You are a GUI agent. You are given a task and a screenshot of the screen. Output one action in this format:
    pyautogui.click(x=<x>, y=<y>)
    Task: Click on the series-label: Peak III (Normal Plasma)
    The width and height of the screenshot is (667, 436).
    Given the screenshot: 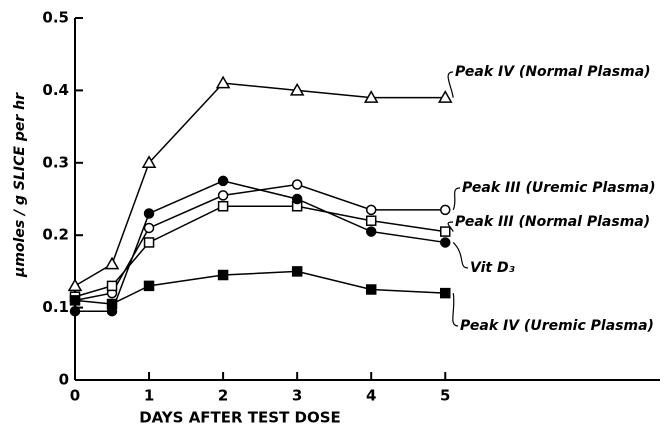 What is the action you would take?
    pyautogui.click(x=552, y=222)
    